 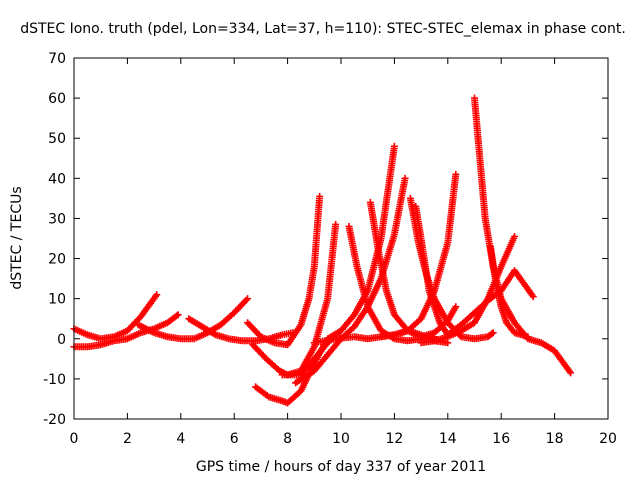 What do you see at coordinates (287, 439) in the screenshot?
I see `x-tick-label: 8` at bounding box center [287, 439].